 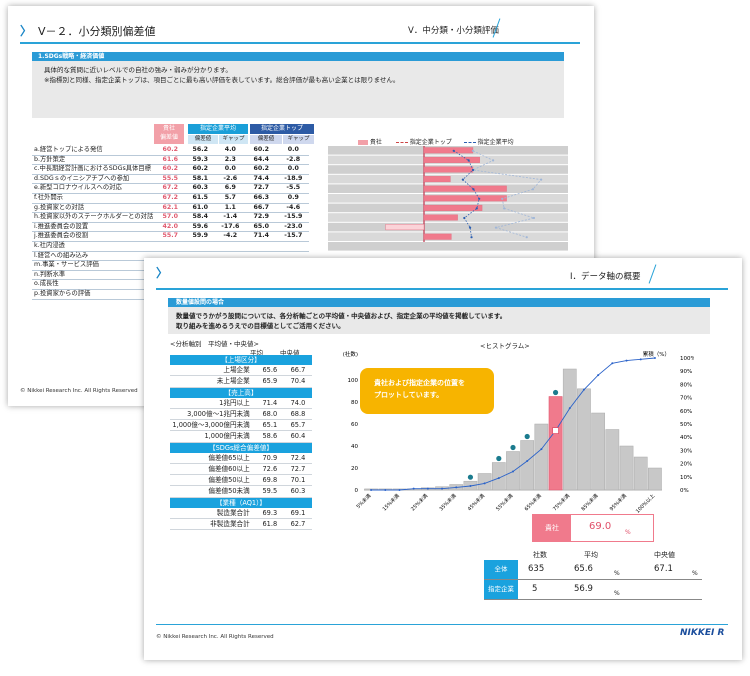 I want to click on cell-label: m.事業・サービス評価, so click(x=94, y=265).